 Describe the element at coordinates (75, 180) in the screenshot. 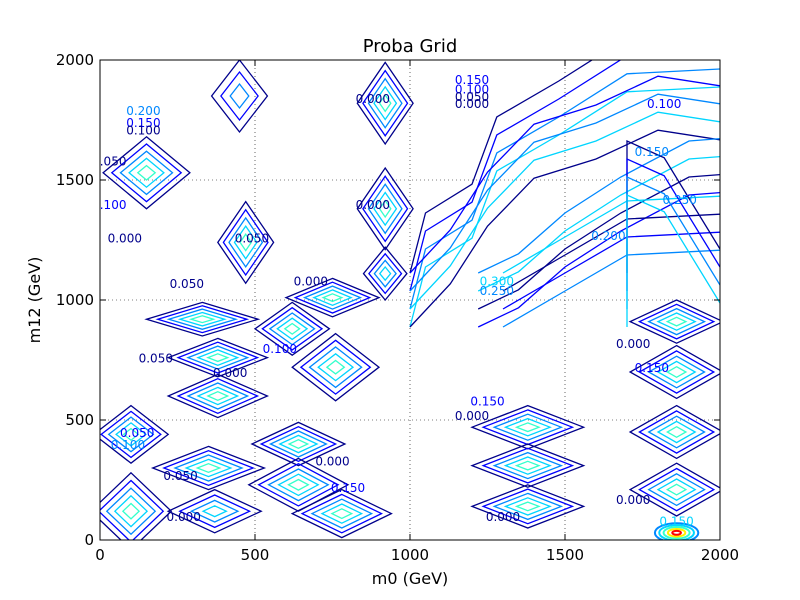

I see `y-tick-label-3: 1500` at that location.